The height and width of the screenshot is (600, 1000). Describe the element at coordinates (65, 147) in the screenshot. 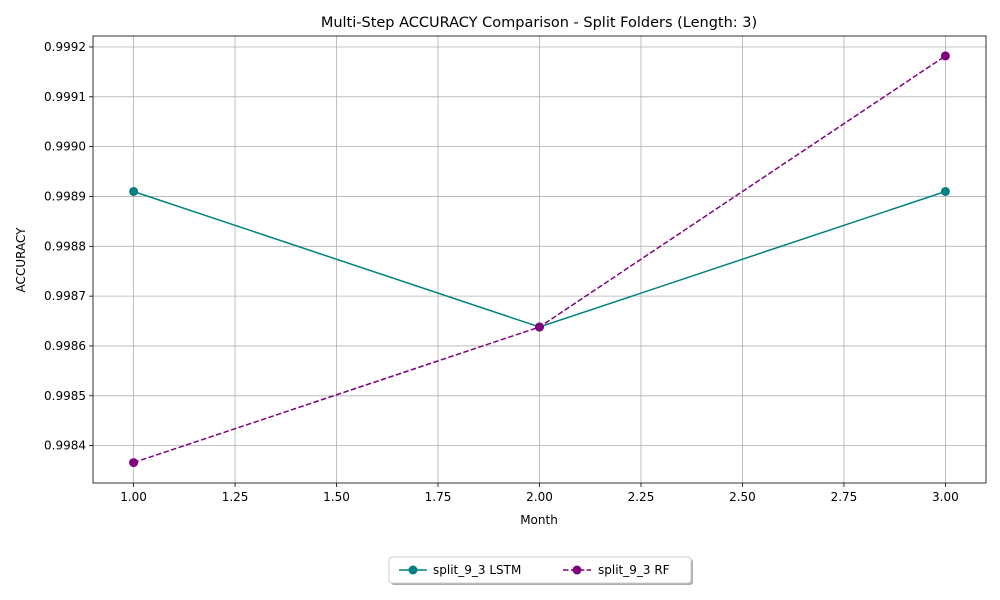

I see `y-tick-label: 0.9990` at that location.